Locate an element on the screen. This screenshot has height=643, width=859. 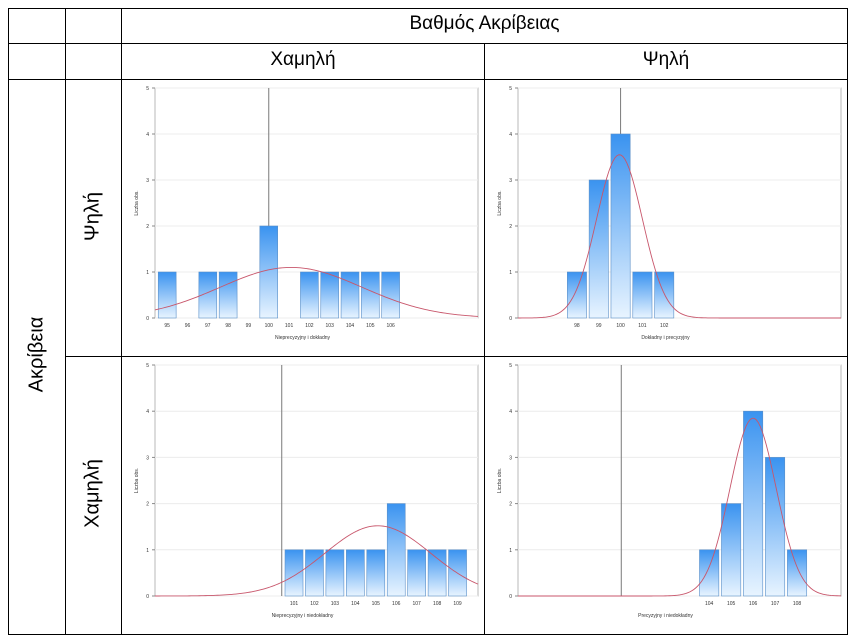
x-axis-label: Dokładny i precyzyjny is located at coordinates (665, 338).